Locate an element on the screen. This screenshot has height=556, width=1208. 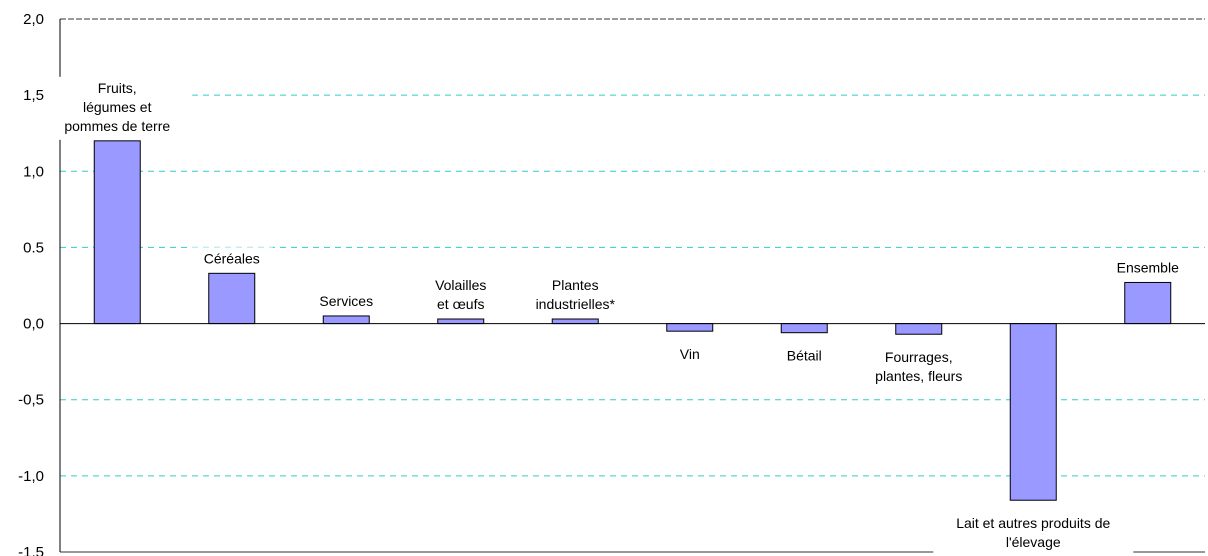
category-label: Lait et autres produits de is located at coordinates (1033, 523).